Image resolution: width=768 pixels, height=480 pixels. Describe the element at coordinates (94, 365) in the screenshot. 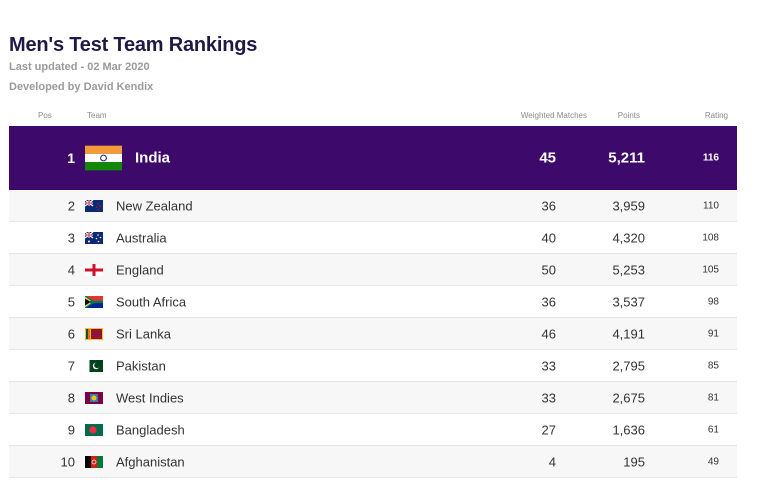

I see `pakistan-flag-icon` at that location.